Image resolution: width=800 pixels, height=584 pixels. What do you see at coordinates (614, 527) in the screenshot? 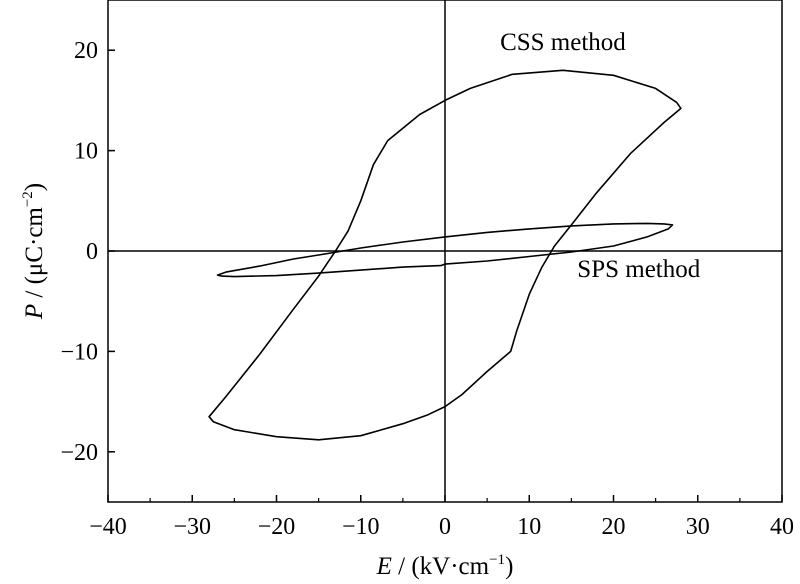
I see `x-tick-label: 20` at bounding box center [614, 527].